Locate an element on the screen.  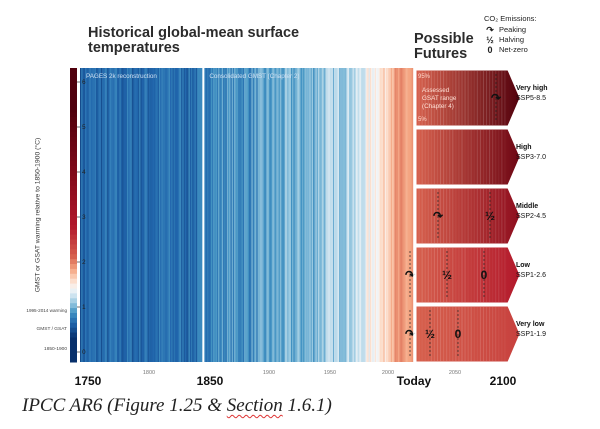
section-label: Consolidated GMST (Chapter 2) is located at coordinates (254, 76).